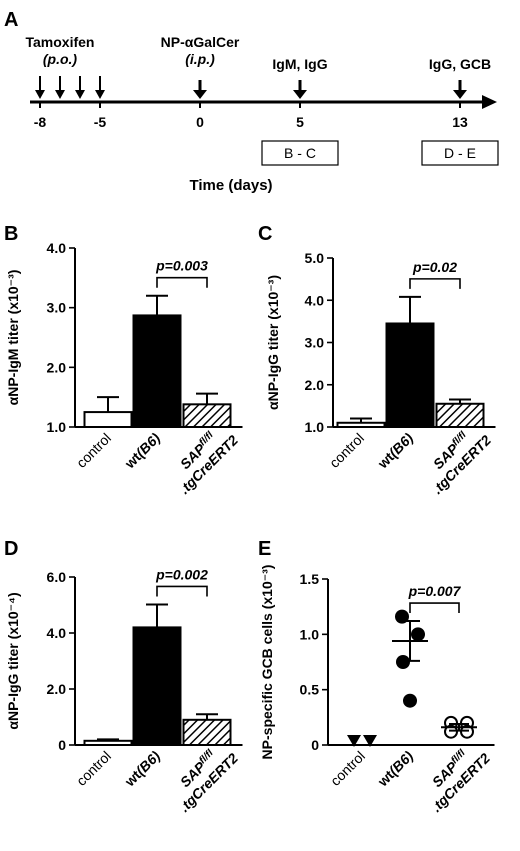 The width and height of the screenshot is (520, 851). Describe the element at coordinates (181, 574) in the screenshot. I see `p-value-label: p=0.002` at that location.